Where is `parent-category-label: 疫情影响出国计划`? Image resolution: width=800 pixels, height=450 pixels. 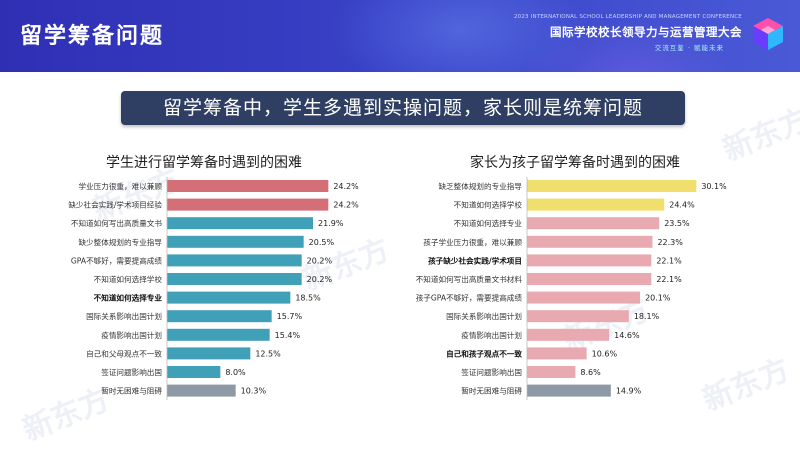
parent-category-label: 疫情影响出国计划 is located at coordinates (491, 335).